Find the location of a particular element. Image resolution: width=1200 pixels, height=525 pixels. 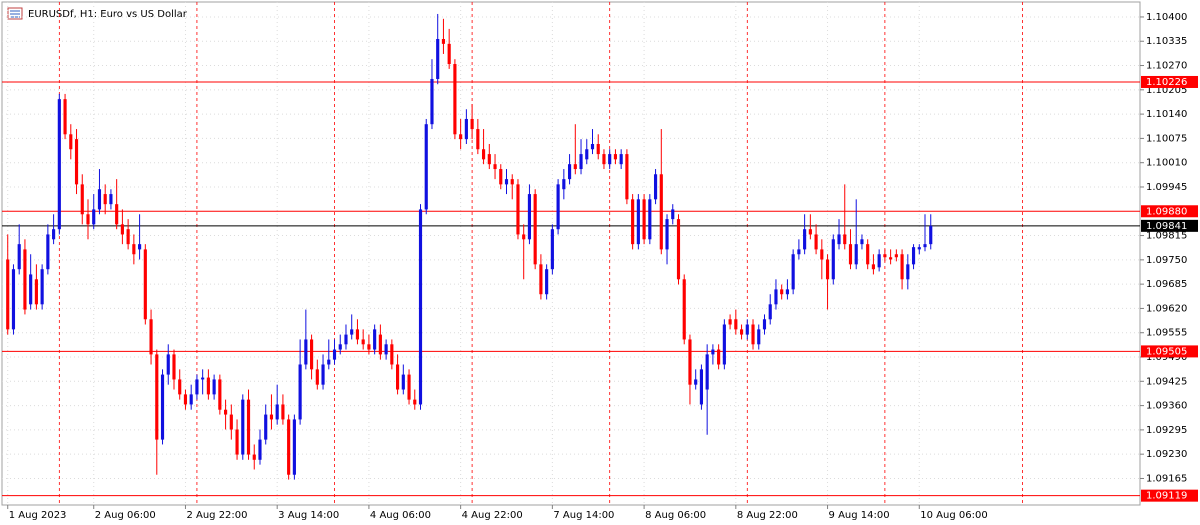

y-tick-label: 1.09165 is located at coordinates (1166, 478).